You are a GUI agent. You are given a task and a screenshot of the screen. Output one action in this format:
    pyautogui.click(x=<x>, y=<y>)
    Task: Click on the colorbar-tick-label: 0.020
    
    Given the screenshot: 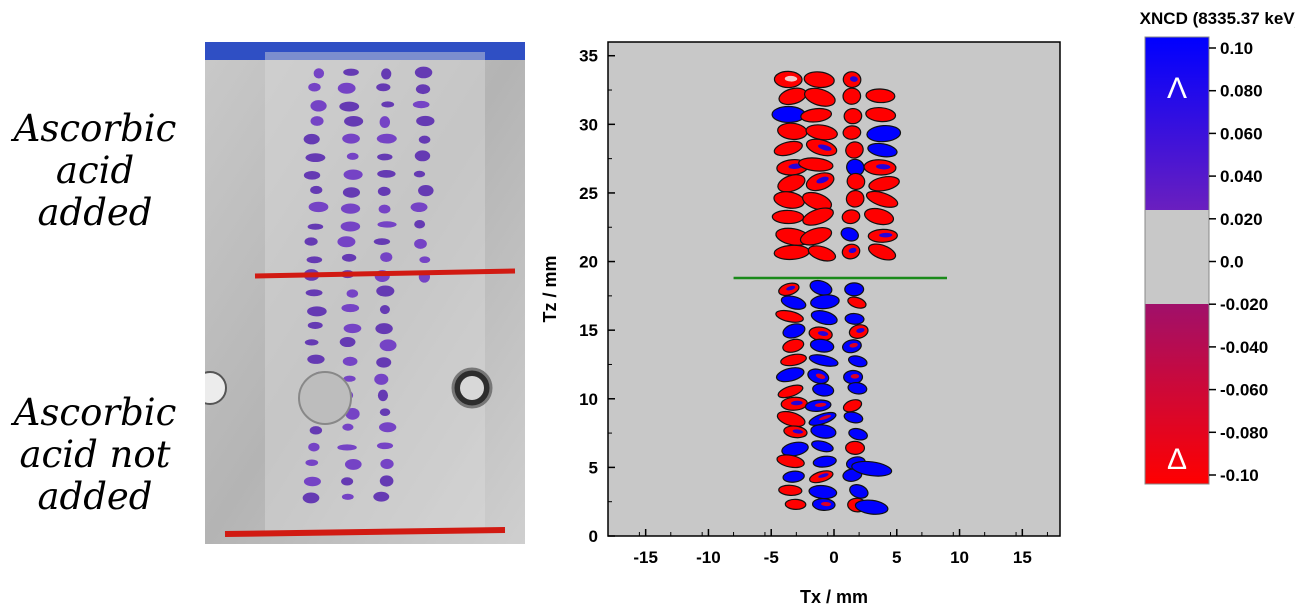 What is the action you would take?
    pyautogui.click(x=1241, y=219)
    